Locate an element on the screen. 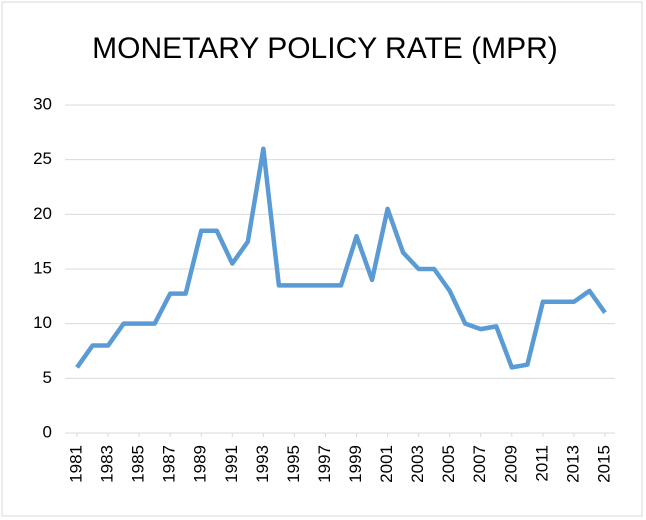 The width and height of the screenshot is (646, 520). y-tick-label: 30 is located at coordinates (42, 103).